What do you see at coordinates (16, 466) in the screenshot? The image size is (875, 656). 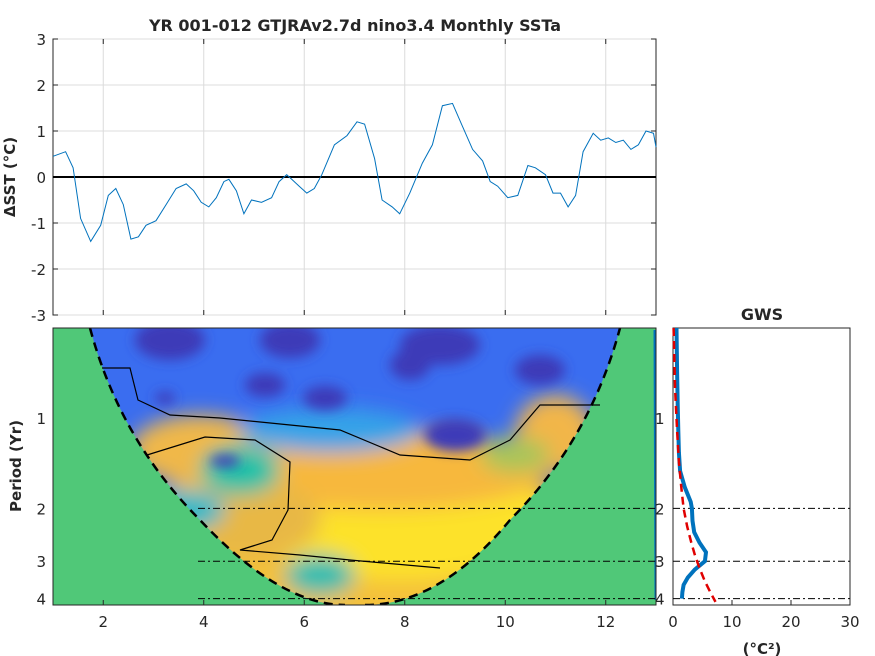 I see `wavelet-y-axis-label: Period (Yr)` at bounding box center [16, 466].